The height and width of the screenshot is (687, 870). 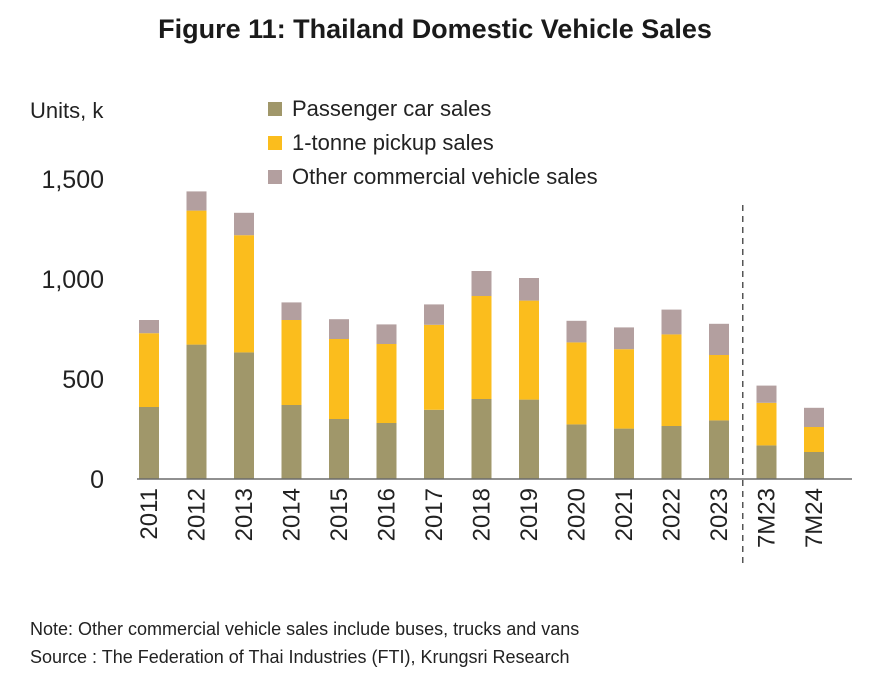 I want to click on x-tick-label: 2020, so click(x=577, y=514).